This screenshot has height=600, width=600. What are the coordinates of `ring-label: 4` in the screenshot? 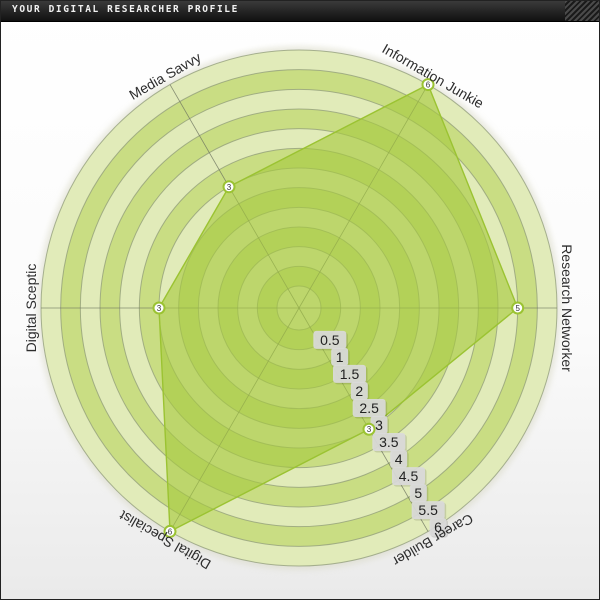 It's located at (399, 459).